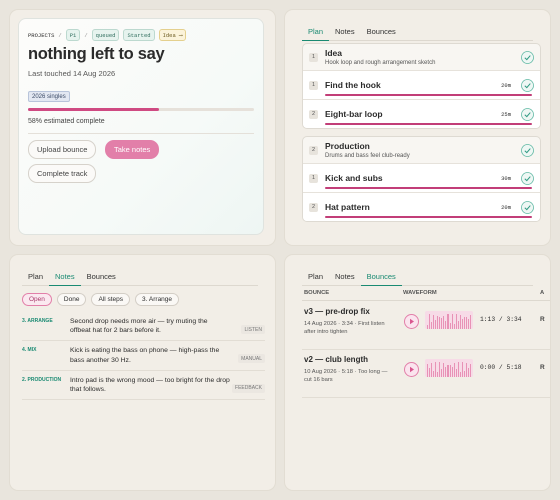 Image resolution: width=560 pixels, height=500 pixels. Describe the element at coordinates (62, 149) in the screenshot. I see `upload-button: Upload bounce` at that location.